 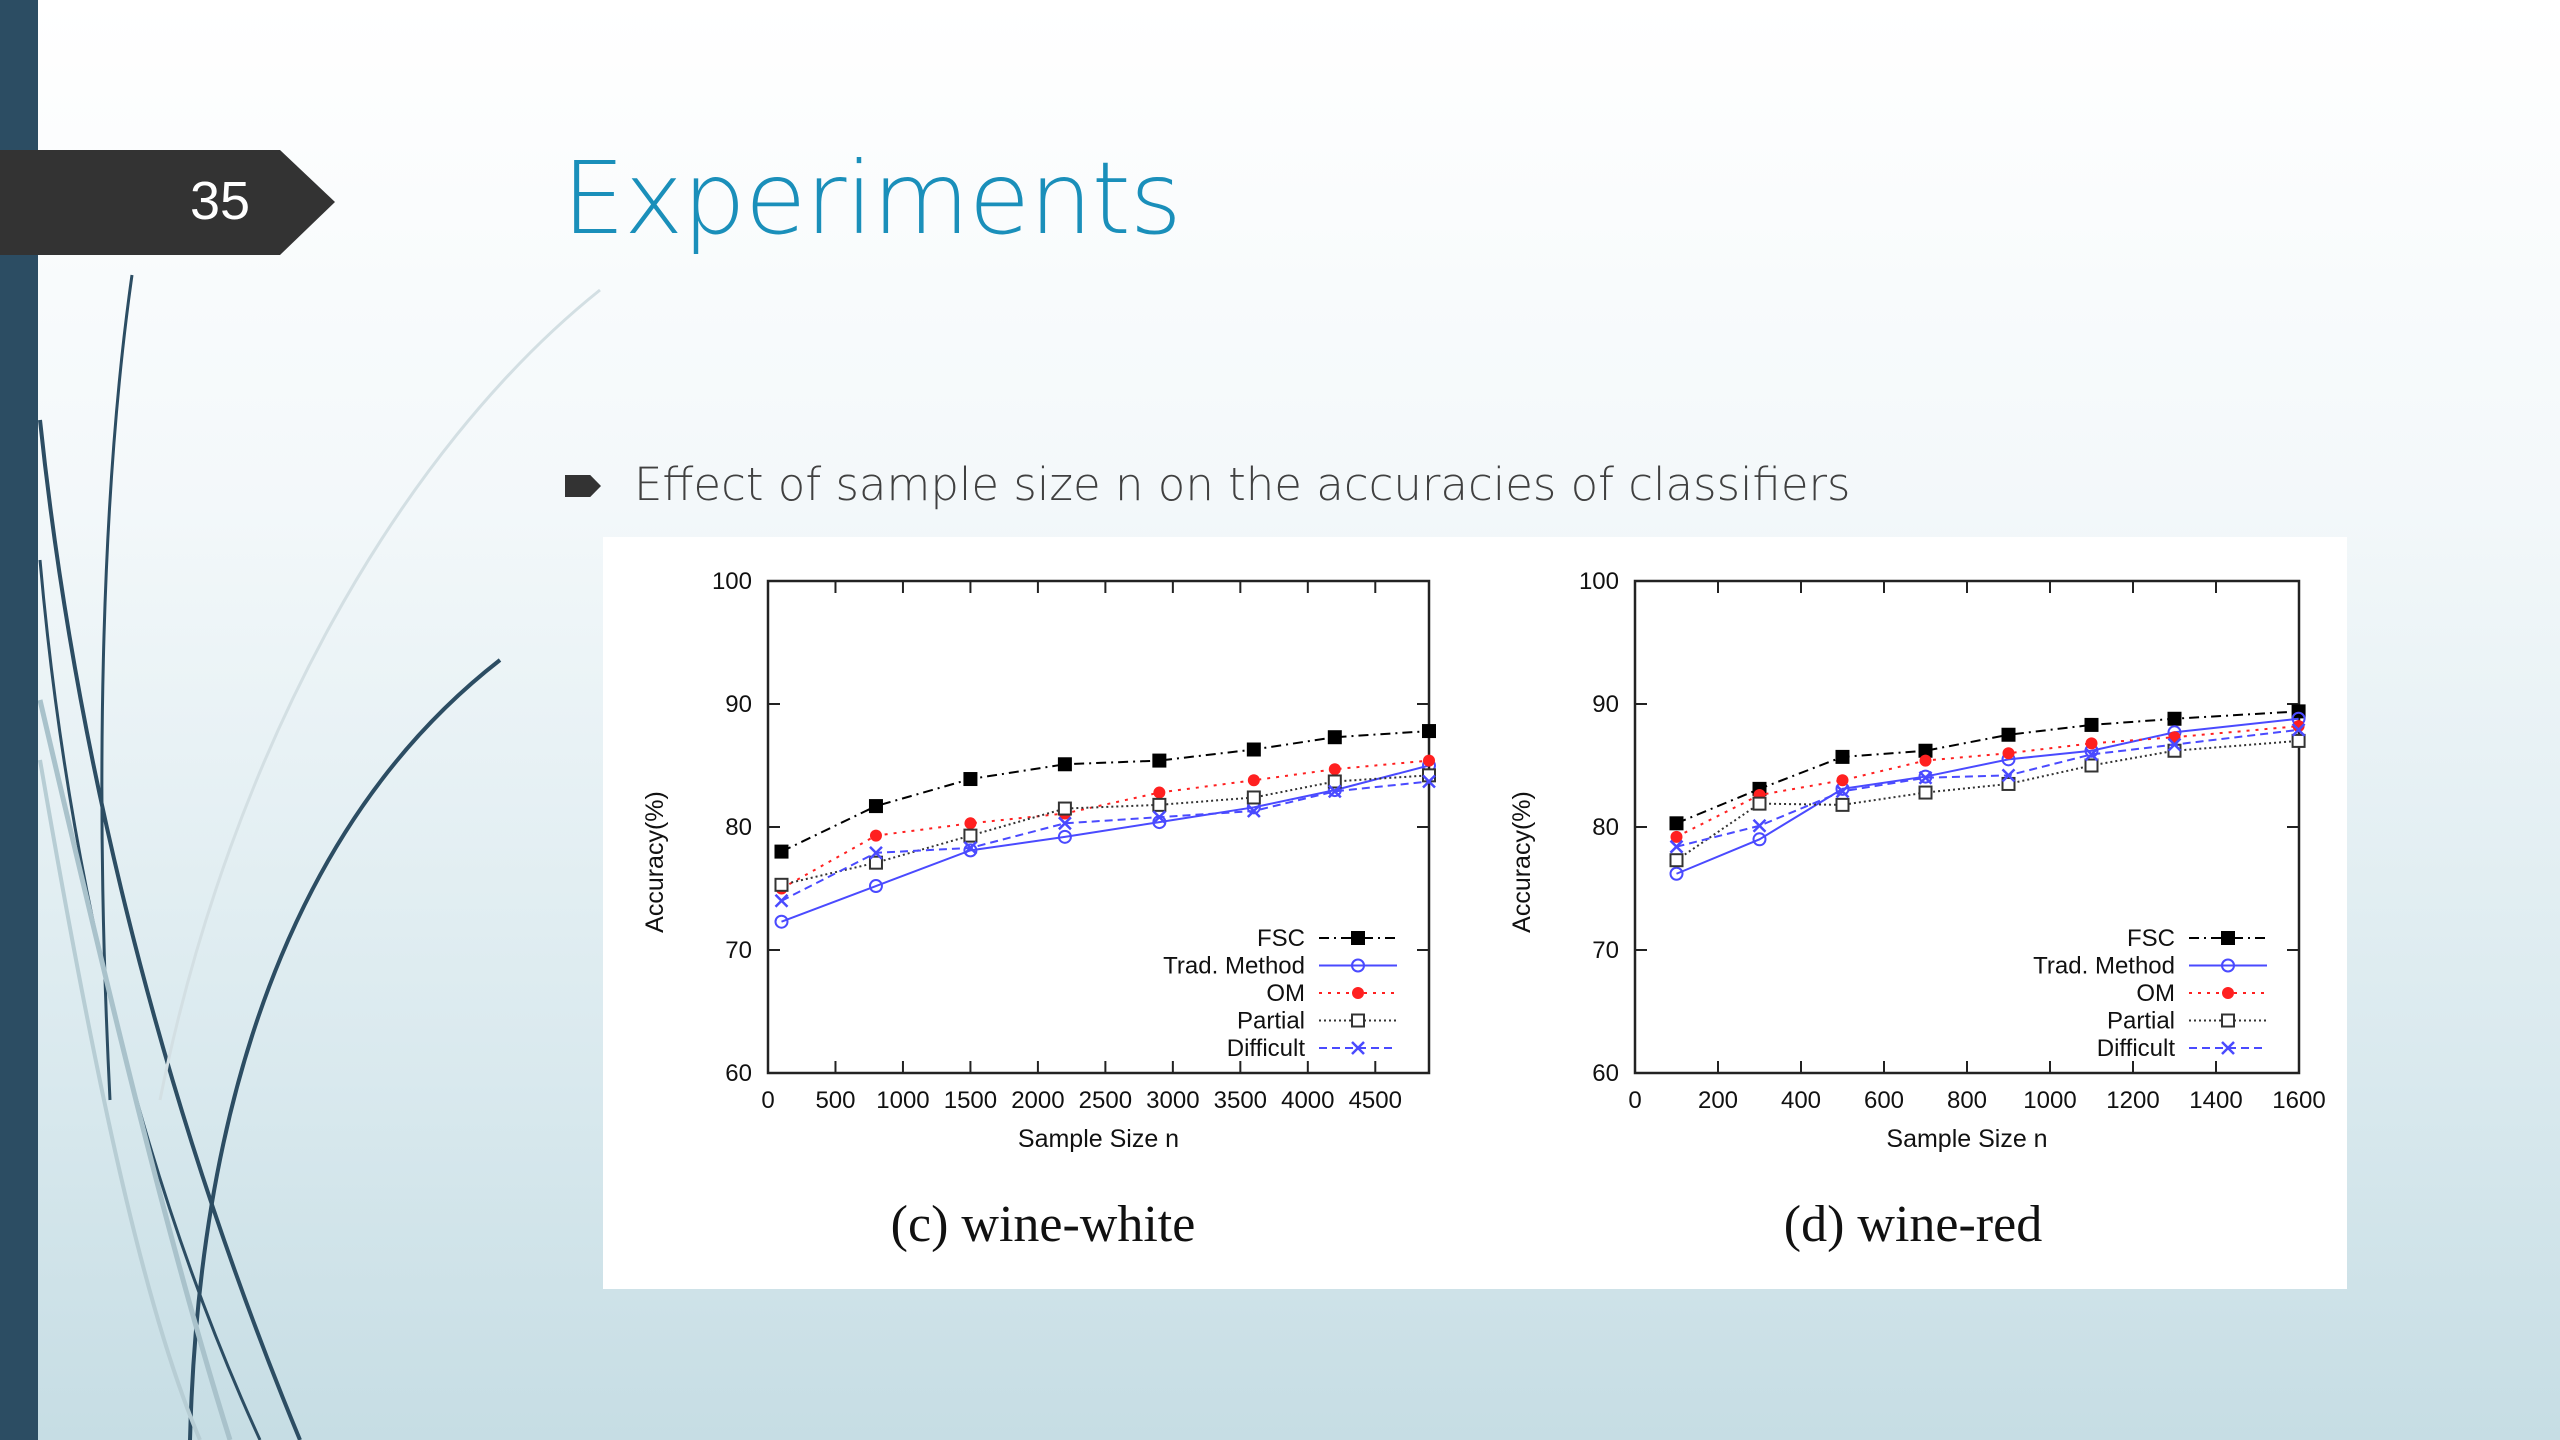 I want to click on y-tick-label: 70, so click(x=1605, y=950).